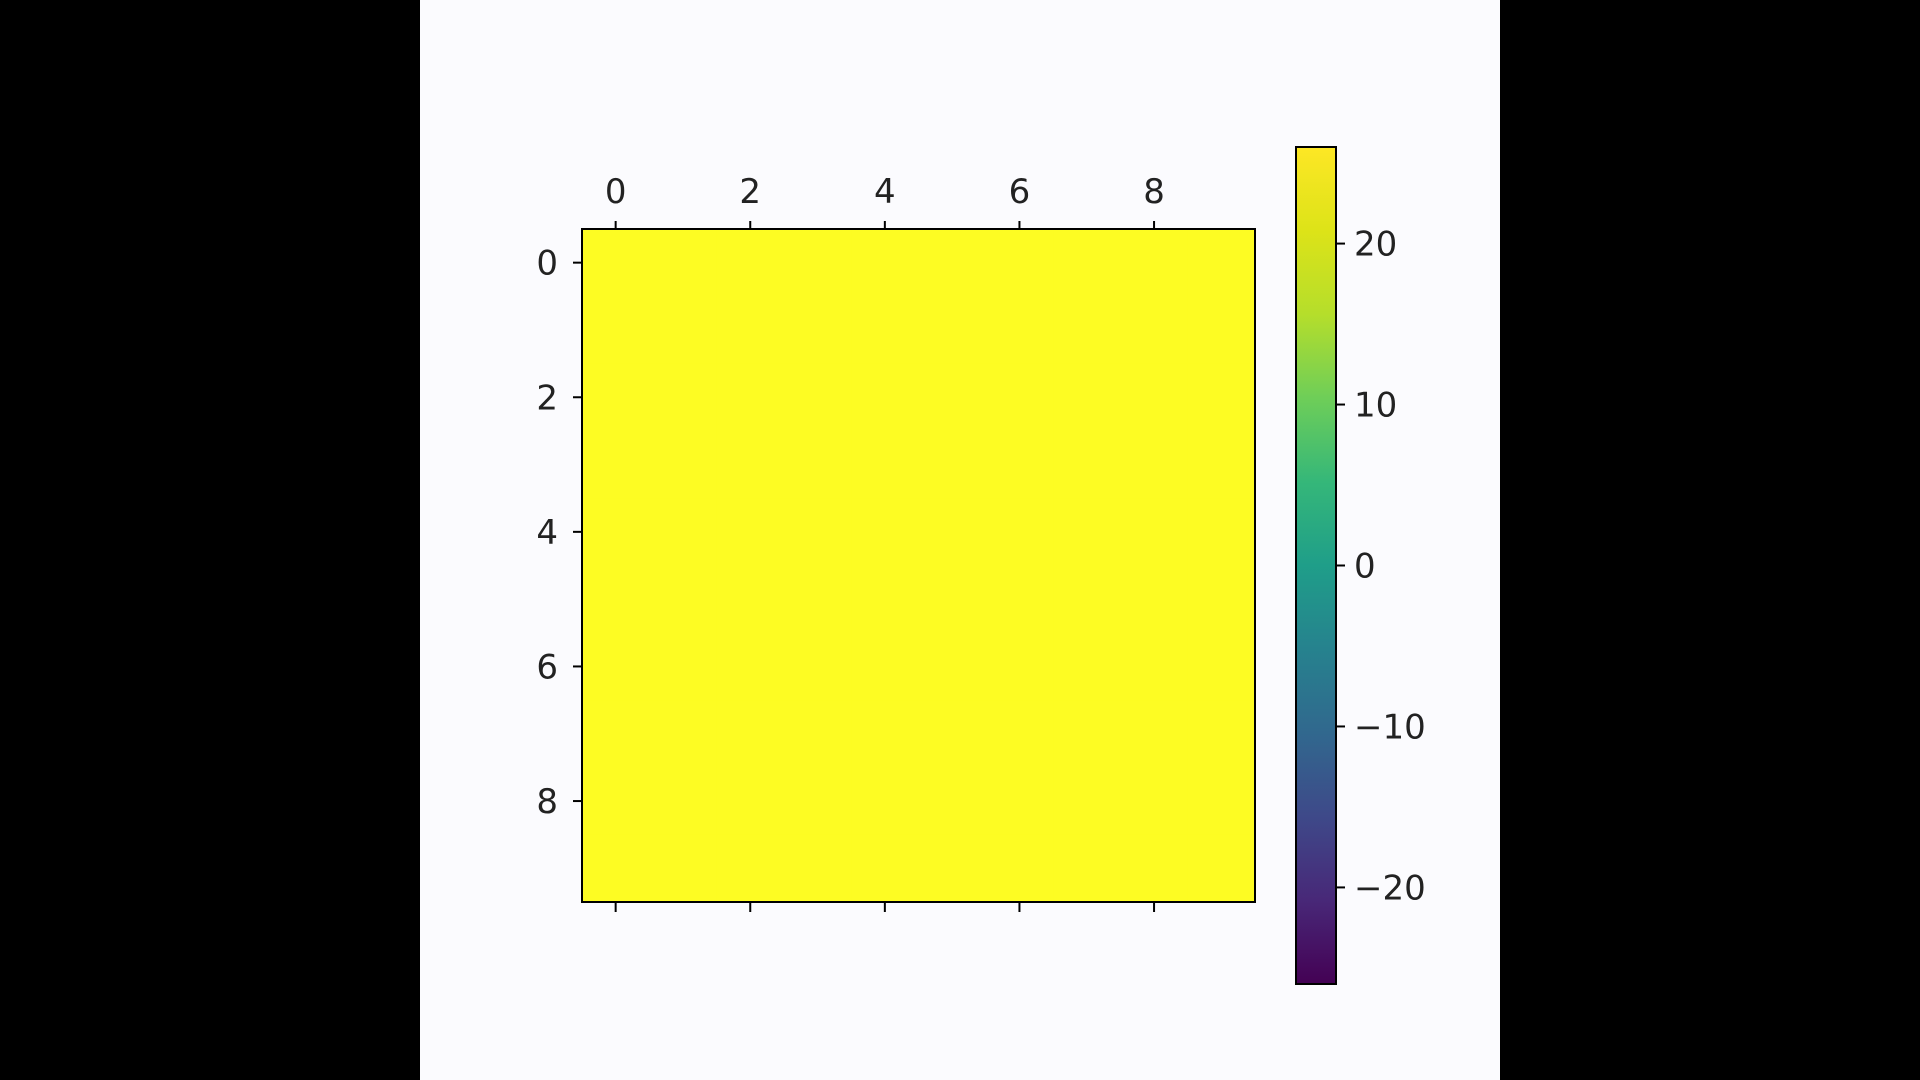  I want to click on x-tick-label: 8, so click(1154, 192).